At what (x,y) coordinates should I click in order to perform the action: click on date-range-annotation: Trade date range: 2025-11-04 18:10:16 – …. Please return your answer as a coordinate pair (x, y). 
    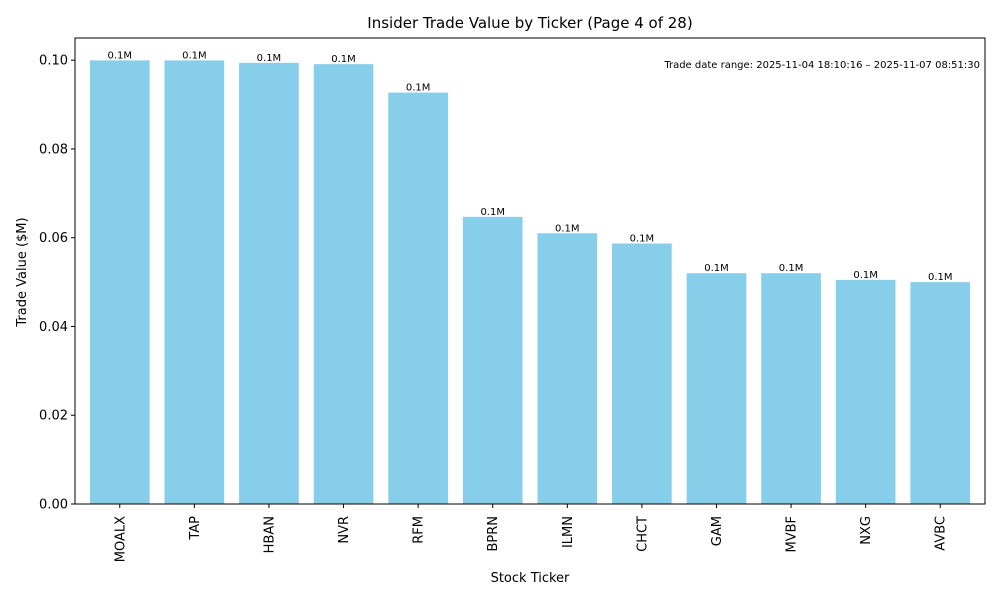
    Looking at the image, I should click on (821, 65).